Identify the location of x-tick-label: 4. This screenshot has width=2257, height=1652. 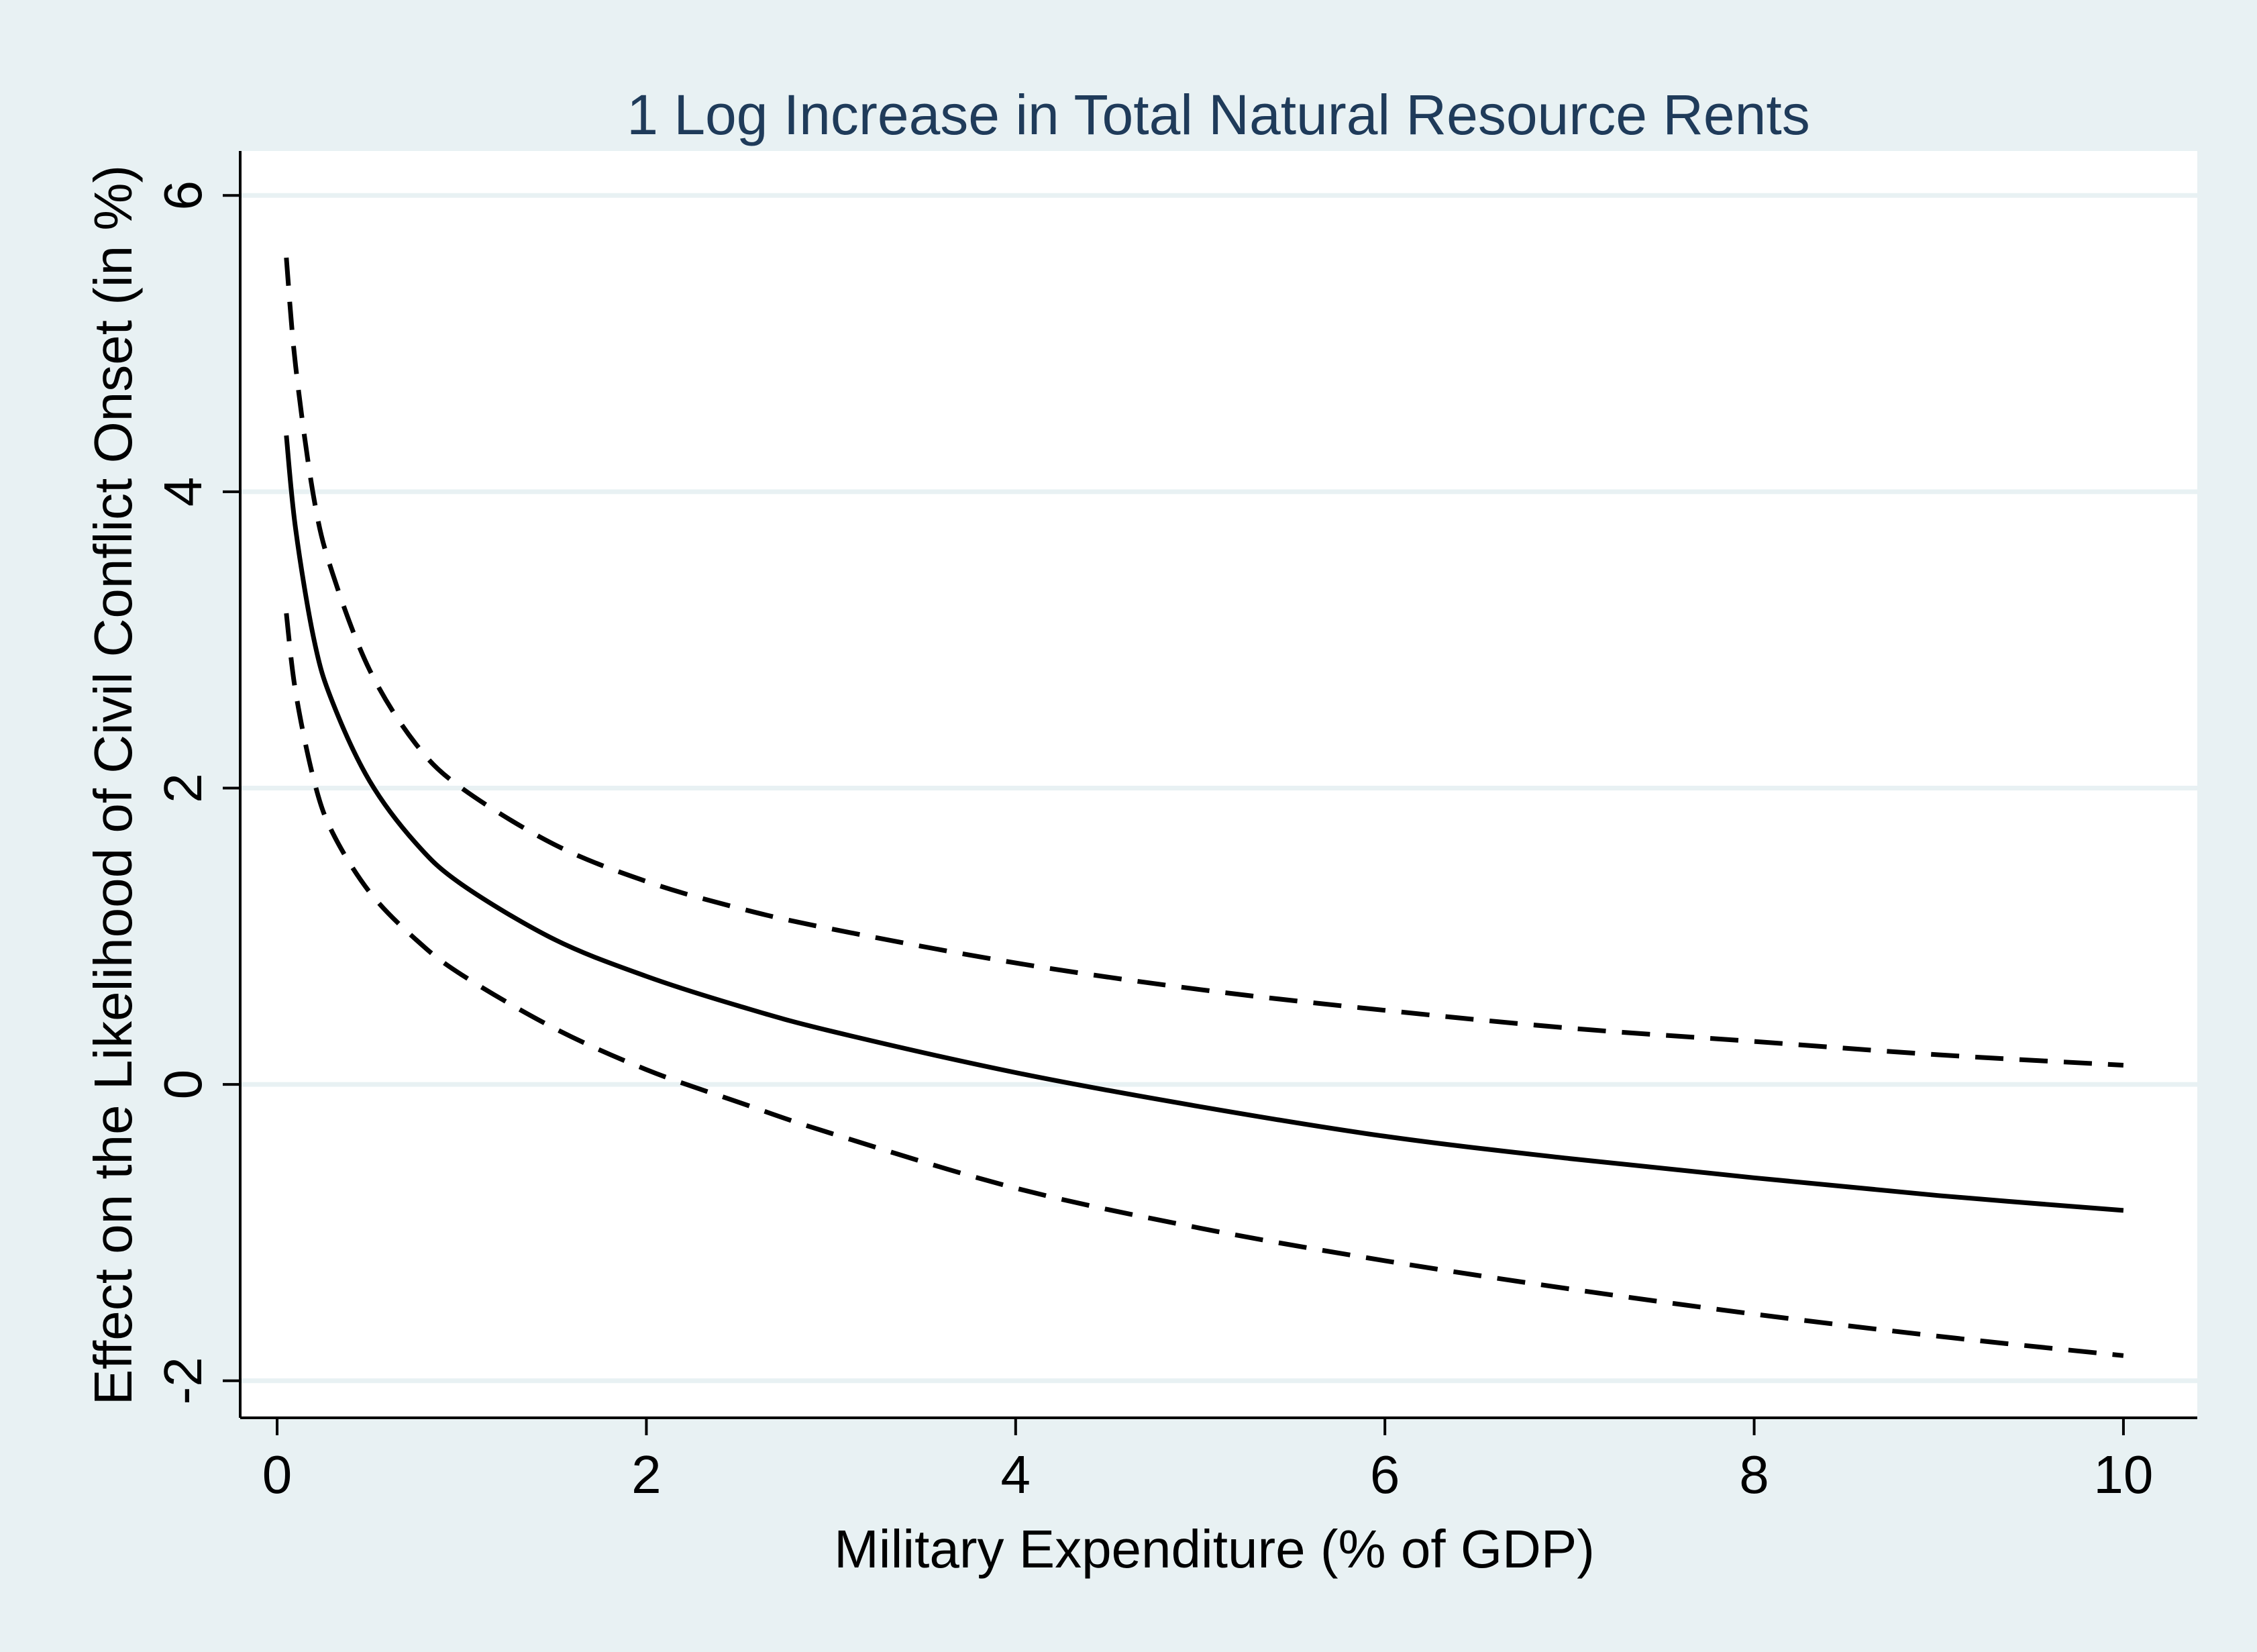
(1016, 1474).